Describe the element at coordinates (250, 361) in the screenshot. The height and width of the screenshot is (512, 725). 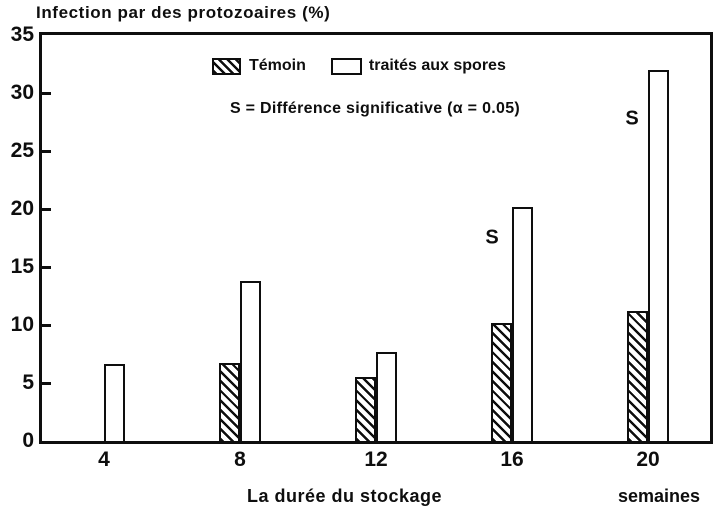
I see `bar-spores-8w` at that location.